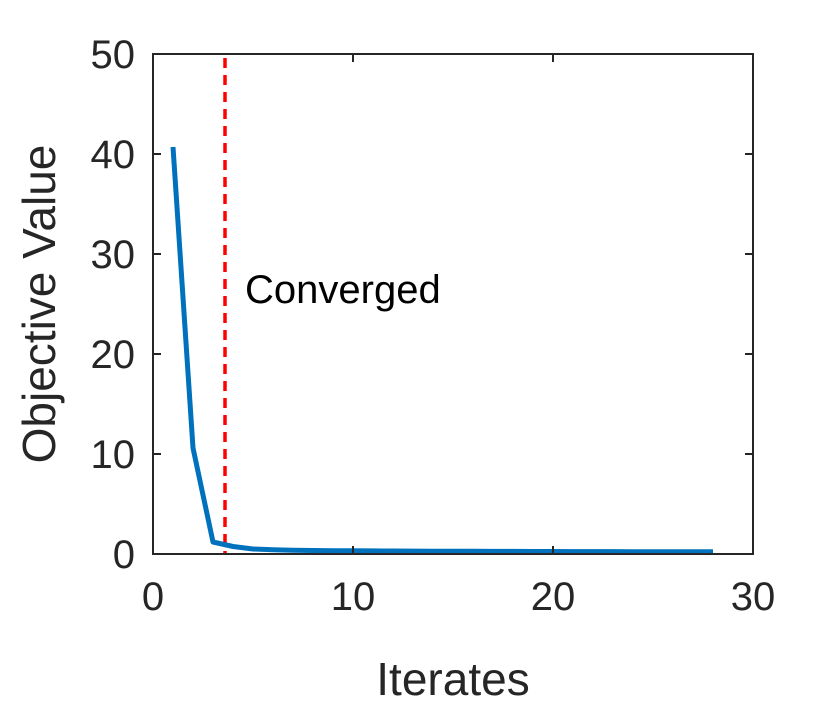  Describe the element at coordinates (153, 597) in the screenshot. I see `x-tick-label: 0` at that location.